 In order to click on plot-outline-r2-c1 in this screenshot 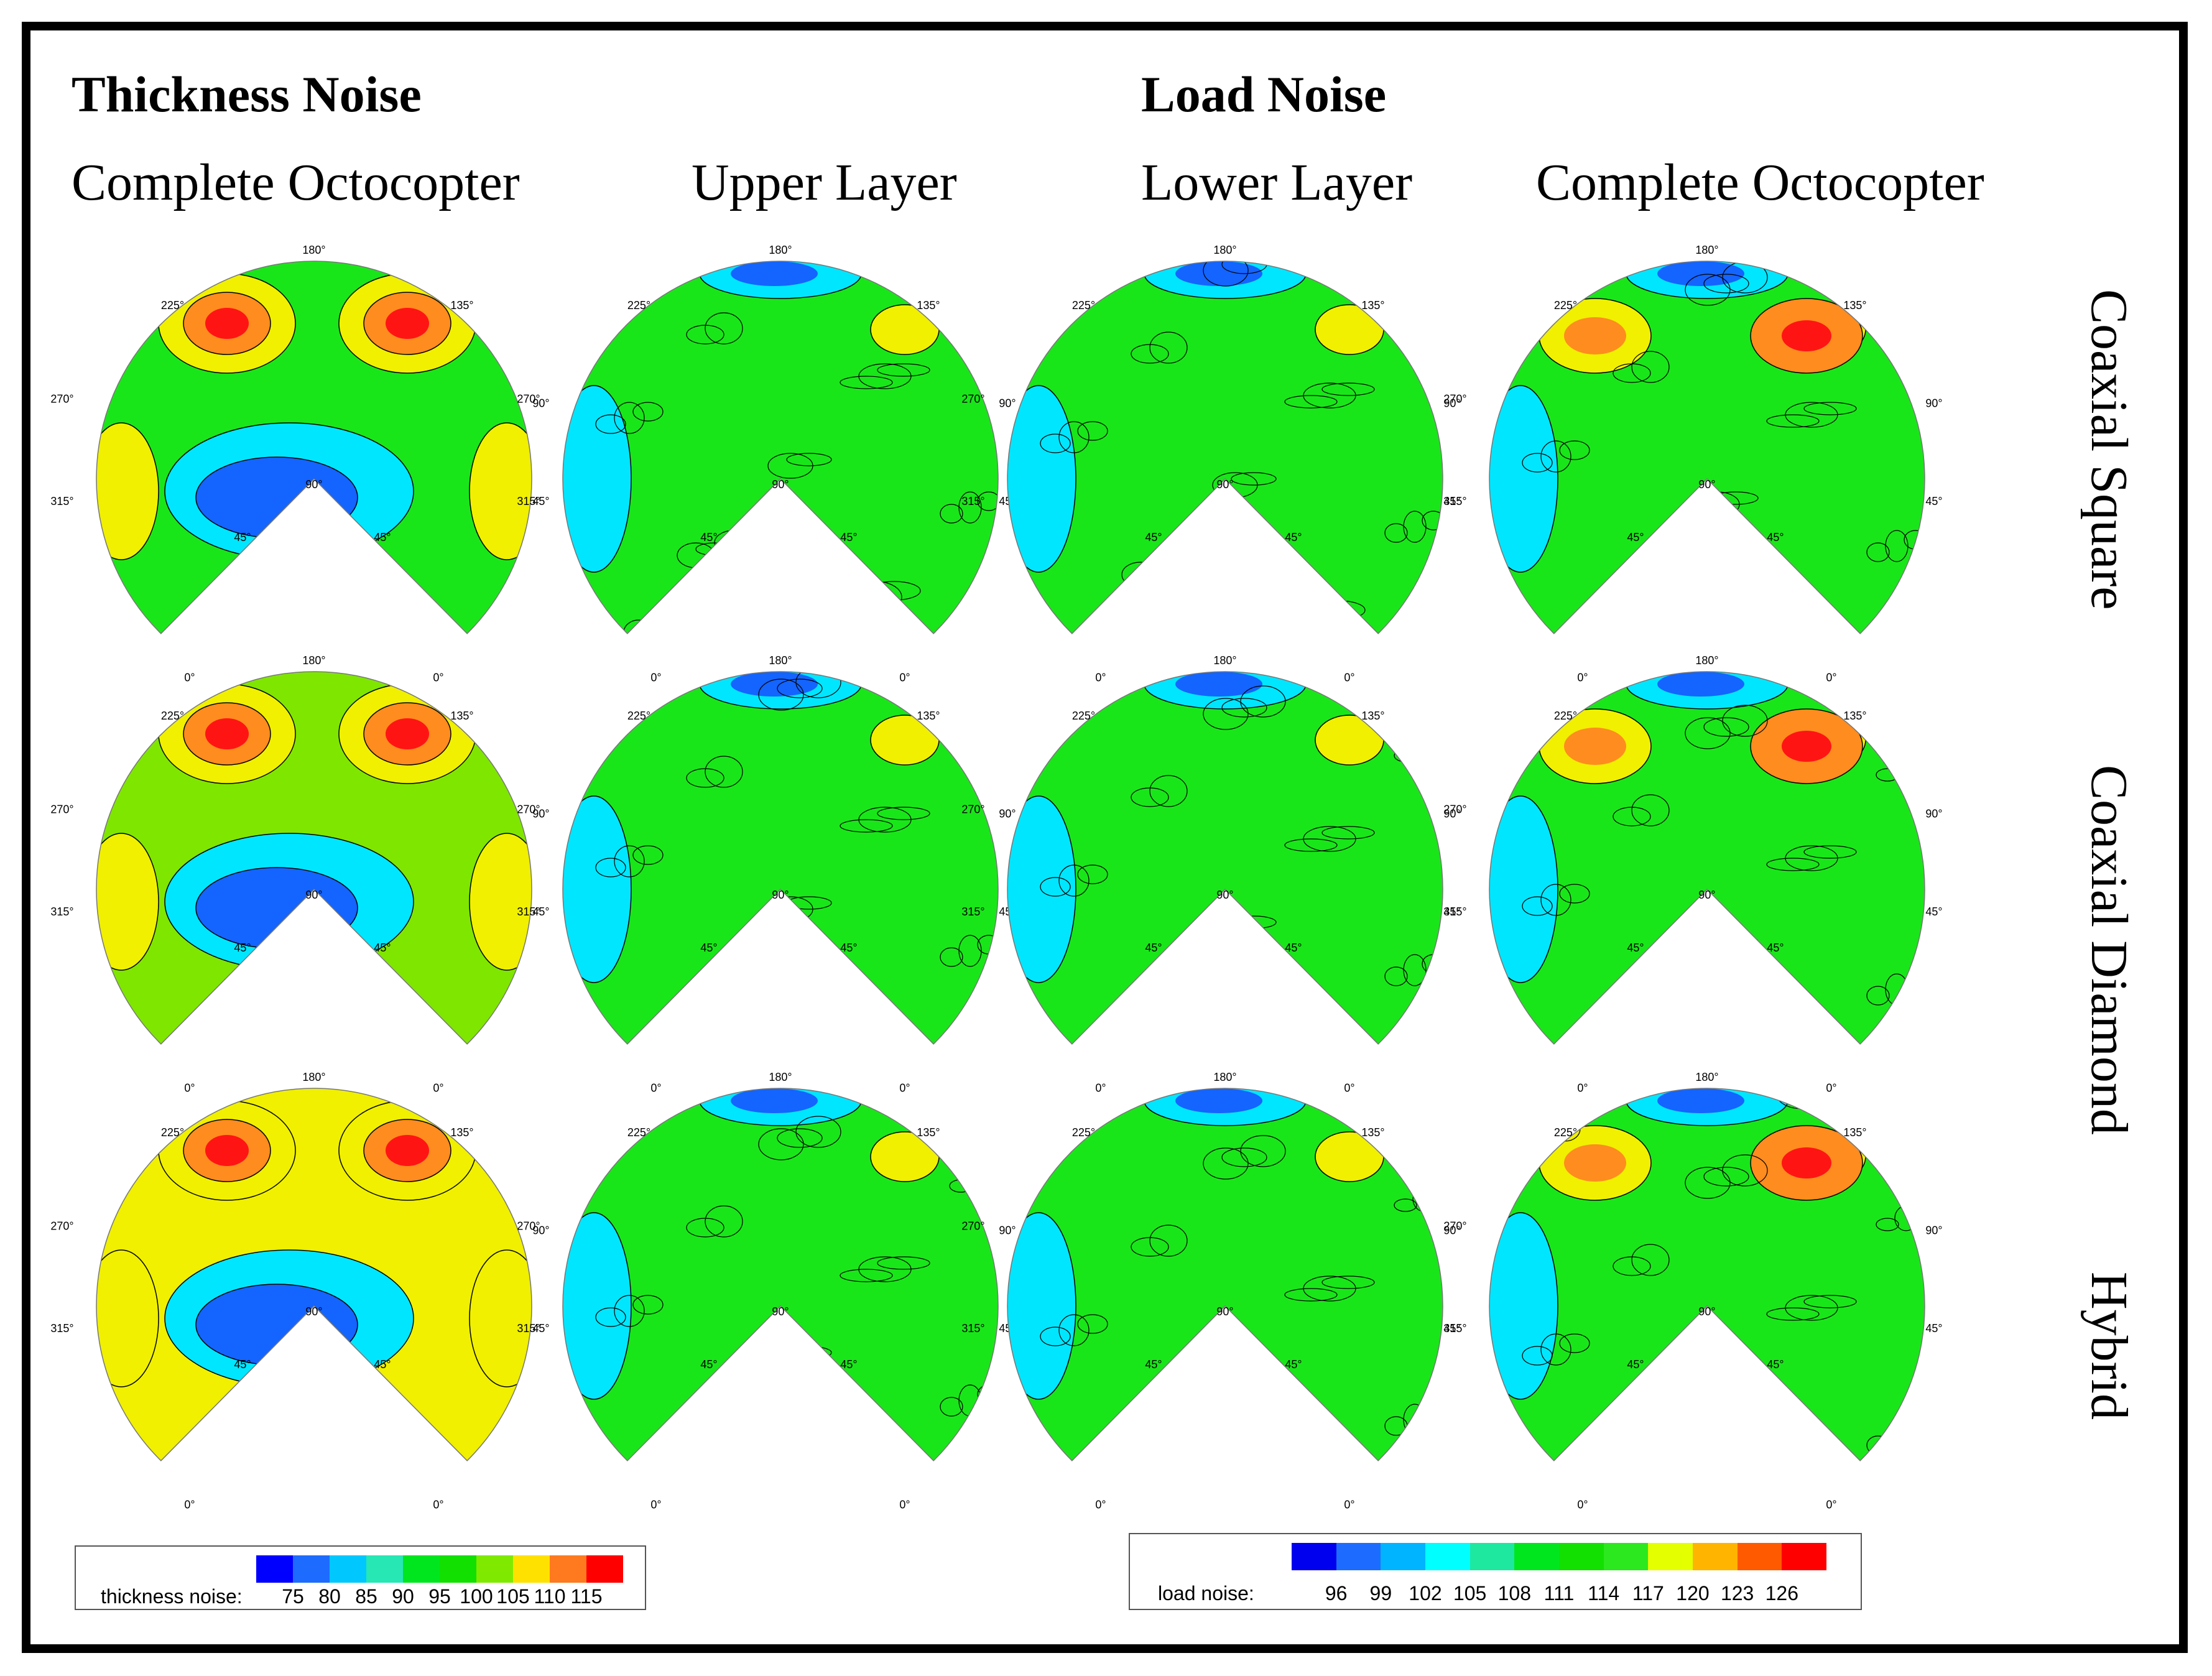, I will do `click(314, 858)`.